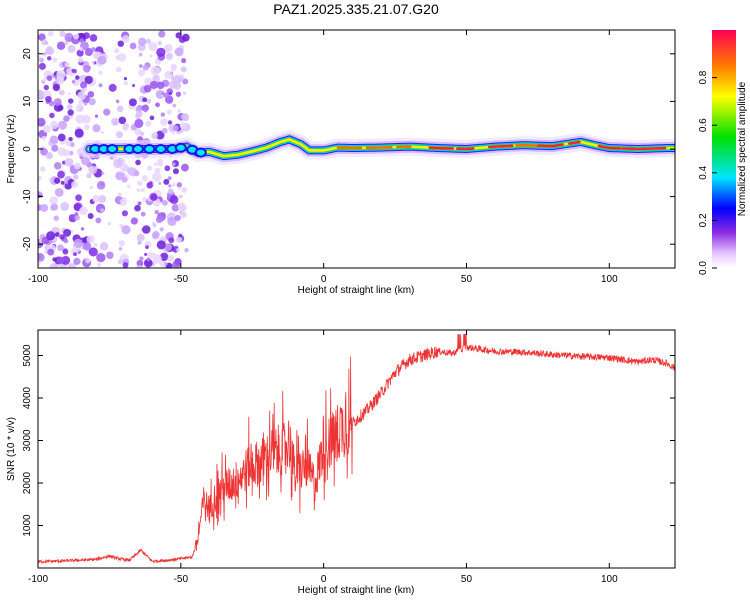 The image size is (750, 600). What do you see at coordinates (27, 149) in the screenshot?
I see `y-tick-label: 0` at bounding box center [27, 149].